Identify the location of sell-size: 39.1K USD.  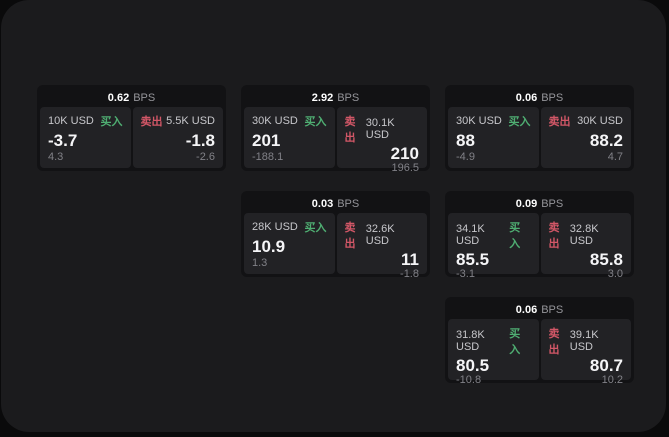
(584, 341).